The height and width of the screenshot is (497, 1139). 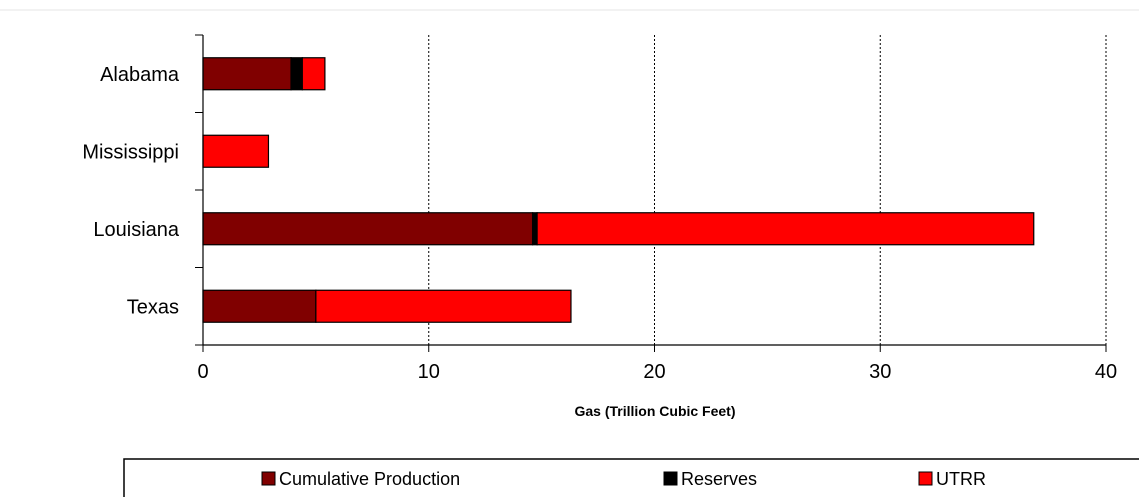 I want to click on category-label: Louisiana, so click(x=136, y=230).